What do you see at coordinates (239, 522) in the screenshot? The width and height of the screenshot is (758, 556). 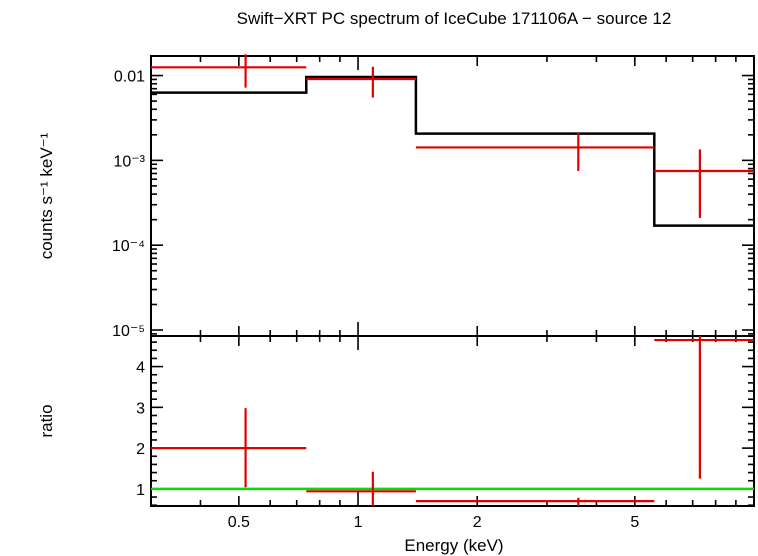 I see `x-tick-label: 0.5` at bounding box center [239, 522].